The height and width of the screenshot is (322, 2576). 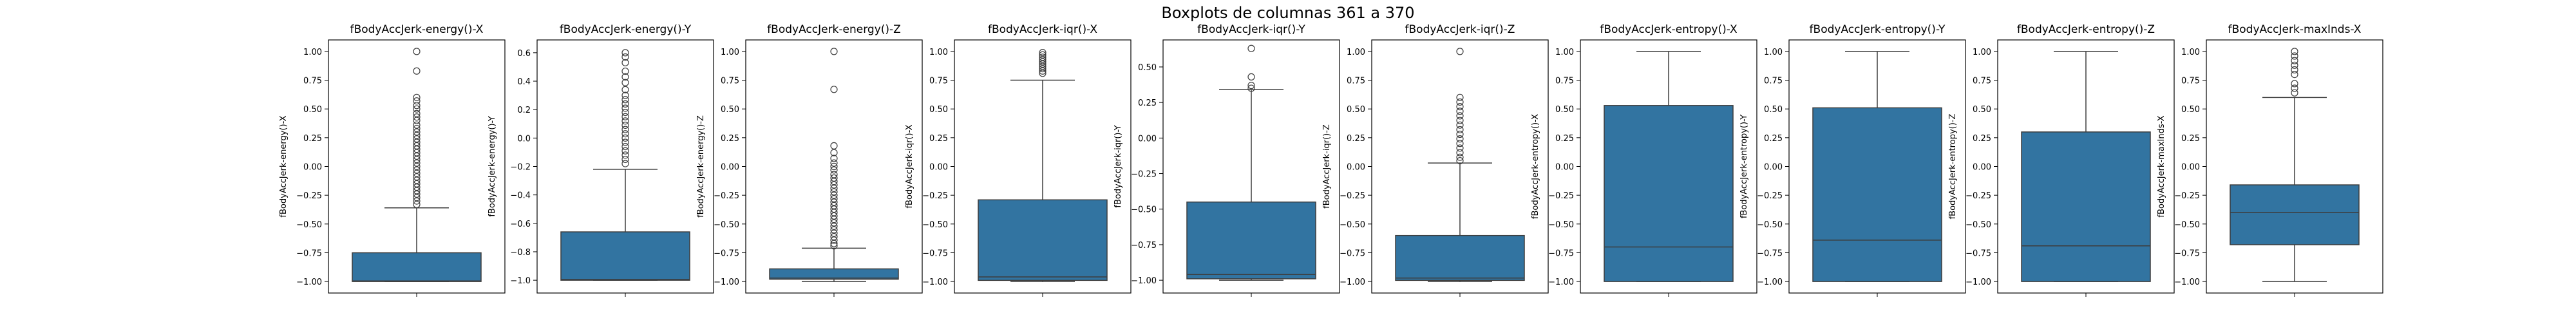 I want to click on subplot-title: fBodyAccJerk-iqr()-X, so click(x=1042, y=30).